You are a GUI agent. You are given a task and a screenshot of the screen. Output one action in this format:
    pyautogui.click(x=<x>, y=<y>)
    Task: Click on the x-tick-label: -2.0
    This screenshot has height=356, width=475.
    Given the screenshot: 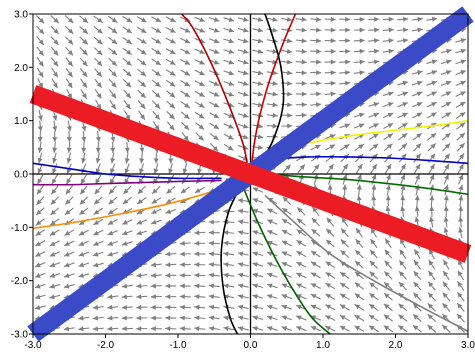 What is the action you would take?
    pyautogui.click(x=106, y=345)
    